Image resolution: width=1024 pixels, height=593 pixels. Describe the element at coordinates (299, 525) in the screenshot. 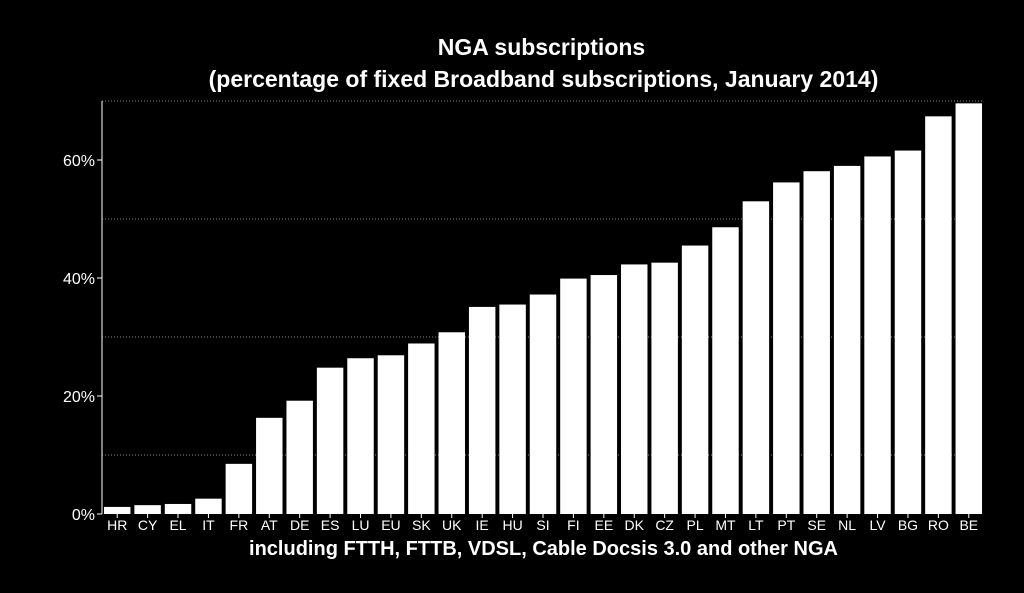

I see `x-tick-label: DE` at that location.